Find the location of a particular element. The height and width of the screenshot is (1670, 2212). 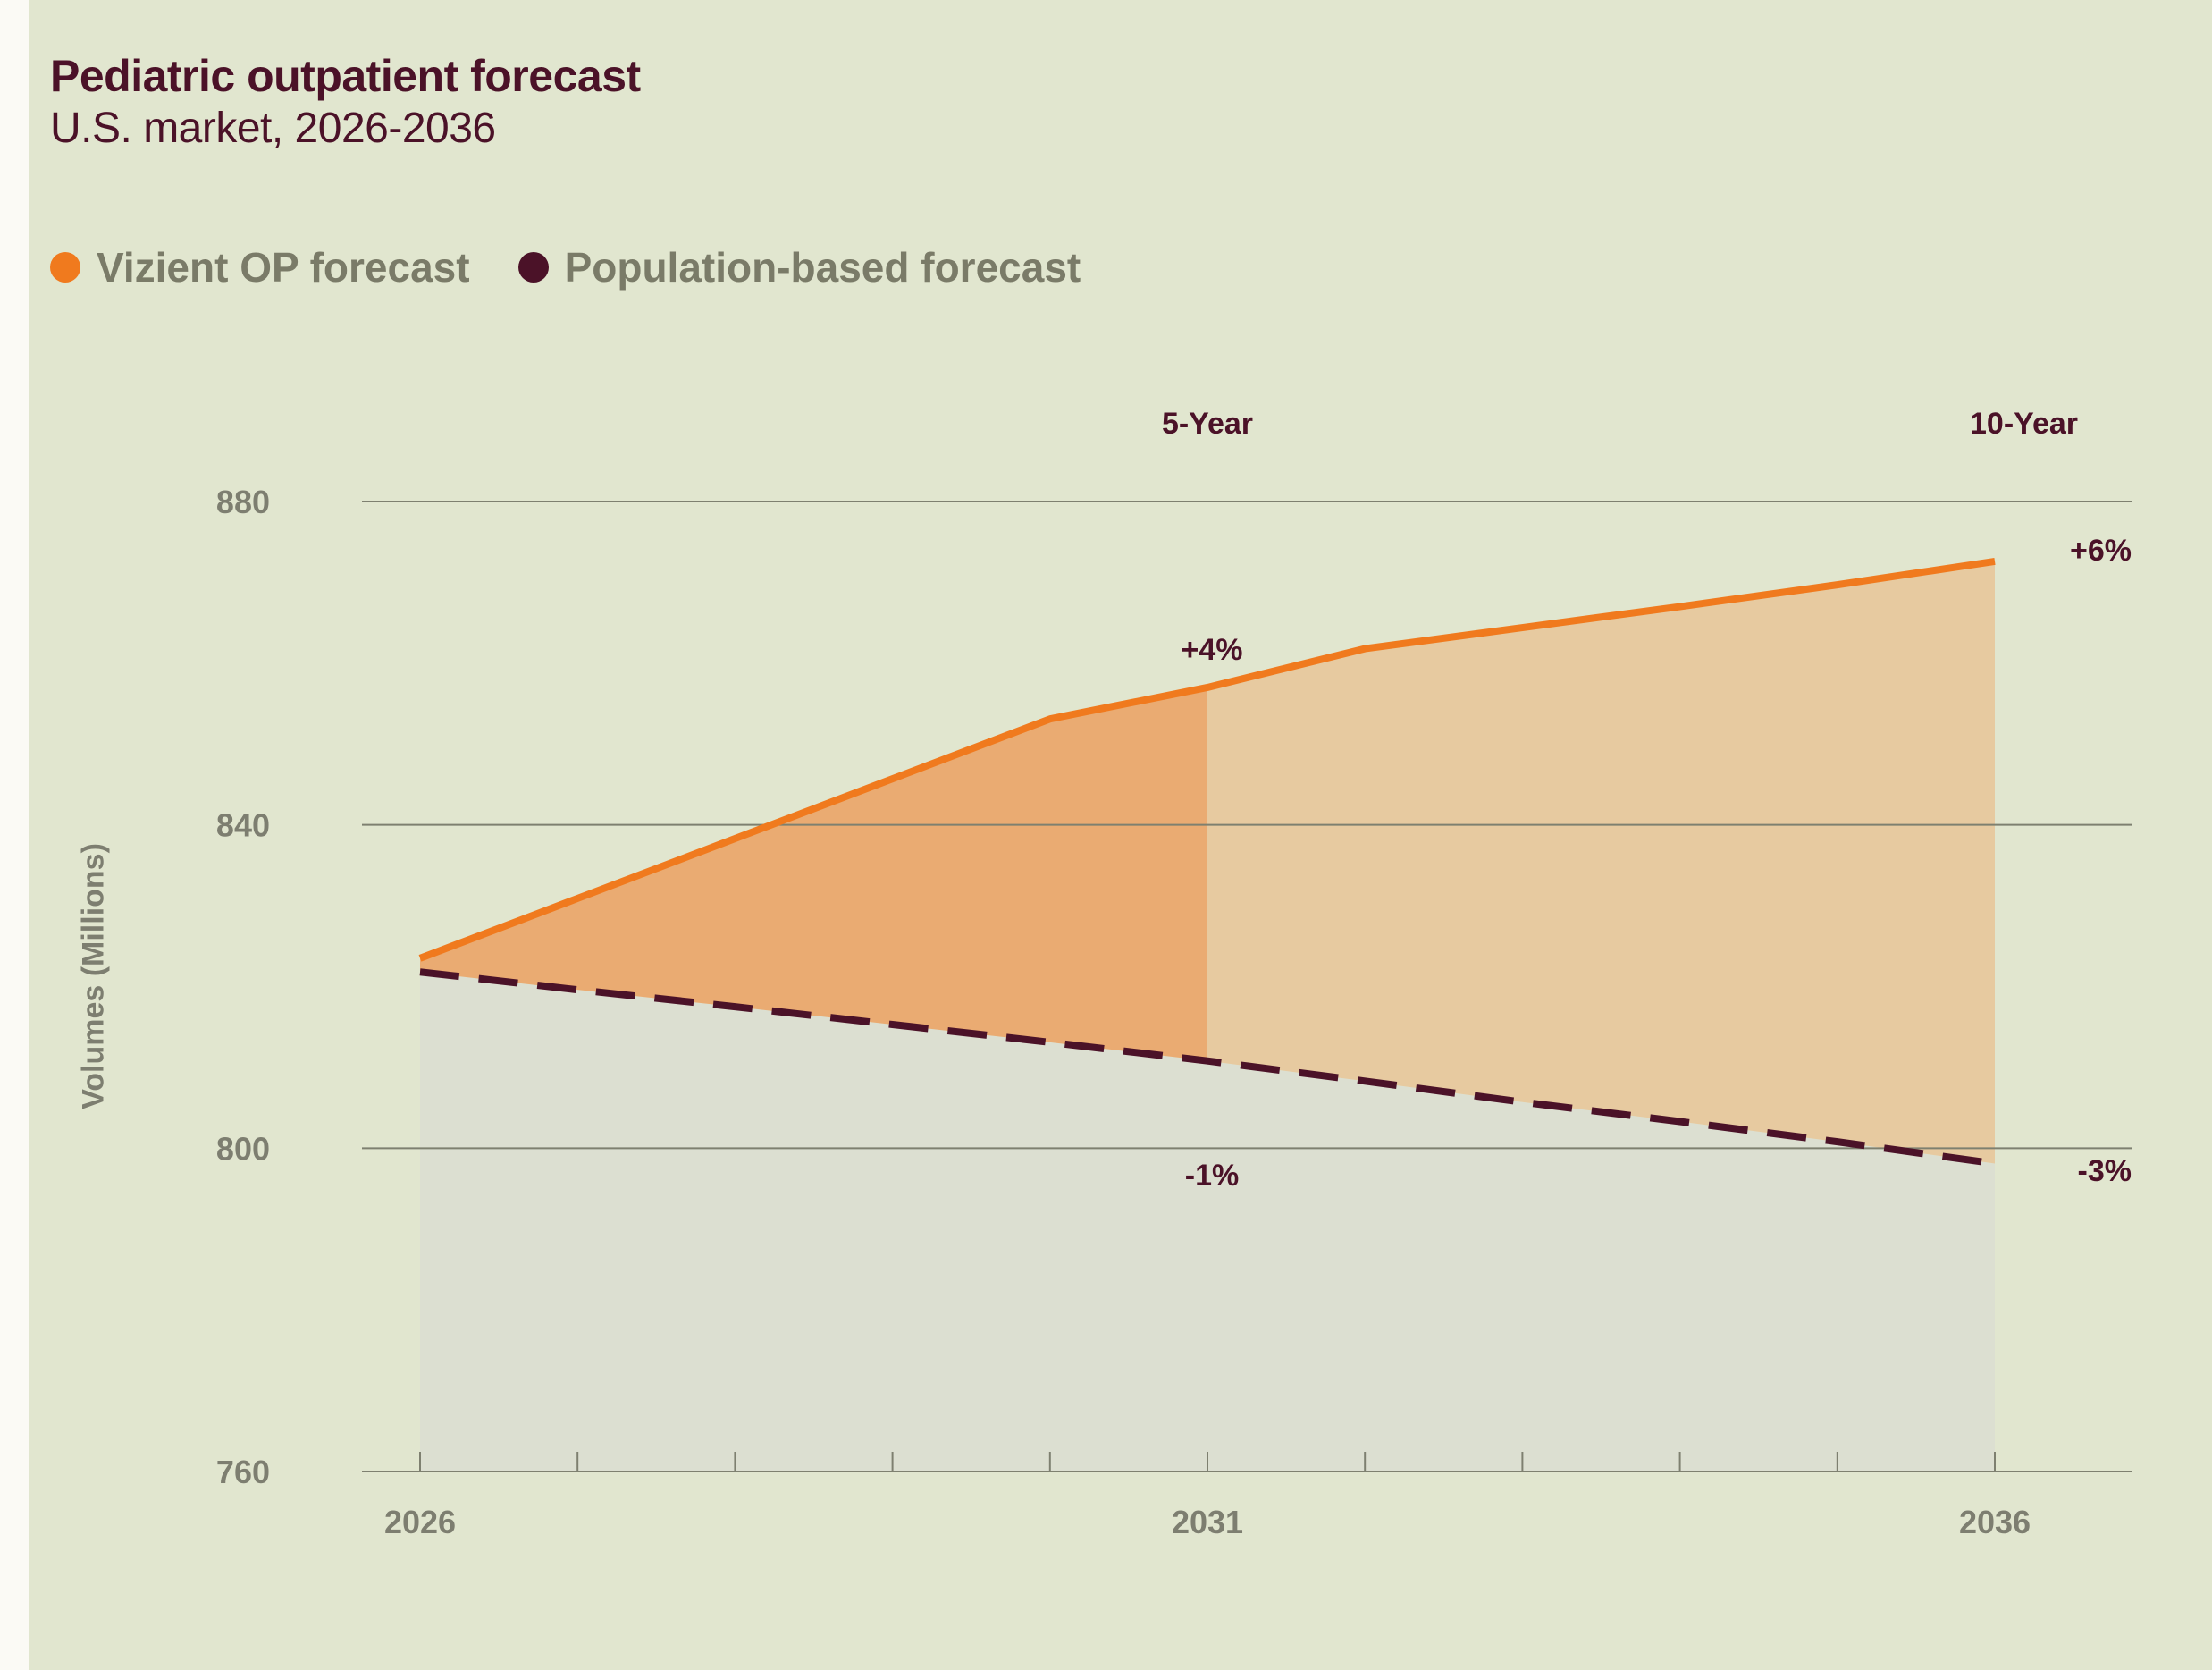

y-tick-label-800: 800 is located at coordinates (243, 1148).